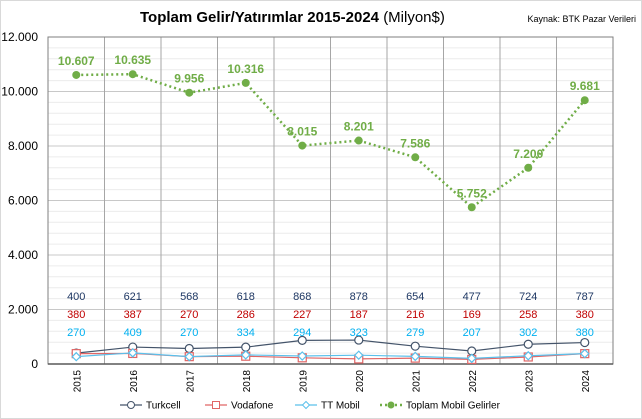 This screenshot has height=419, width=642. Describe the element at coordinates (34, 364) in the screenshot. I see `y-tick-label: 0` at that location.